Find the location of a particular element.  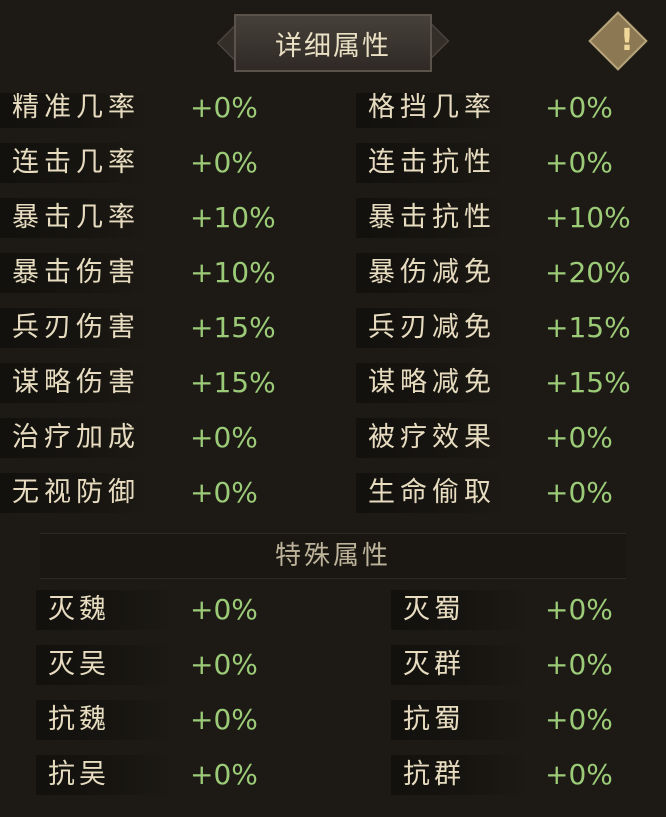

attribute-row: 无视防御 +0% 生命偷取 +0% is located at coordinates (333, 489).